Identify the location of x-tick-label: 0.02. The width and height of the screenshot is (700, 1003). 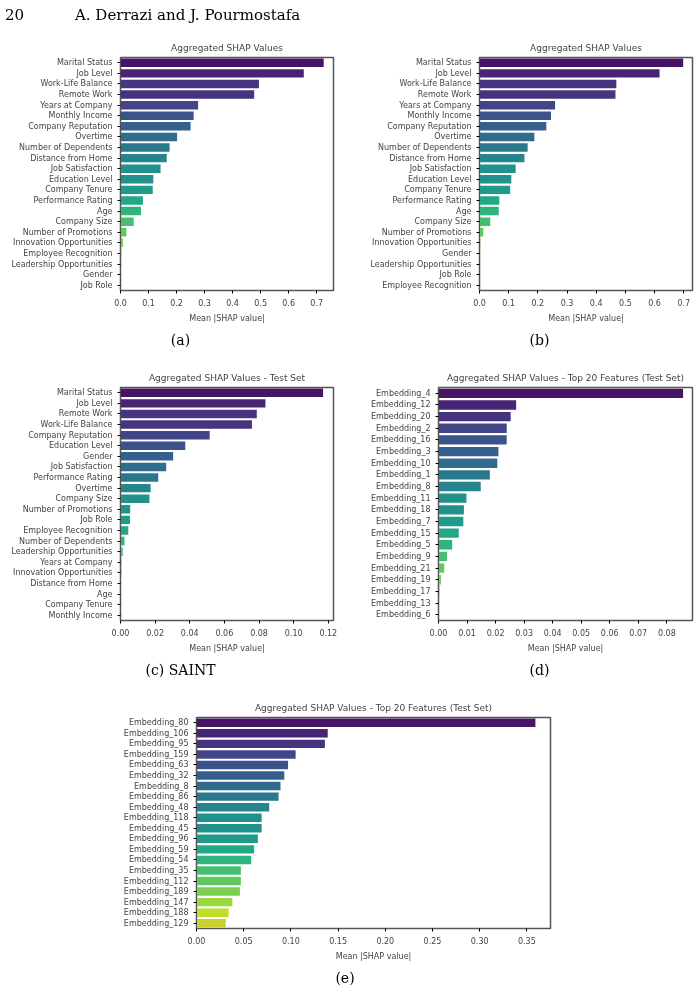
(495, 633).